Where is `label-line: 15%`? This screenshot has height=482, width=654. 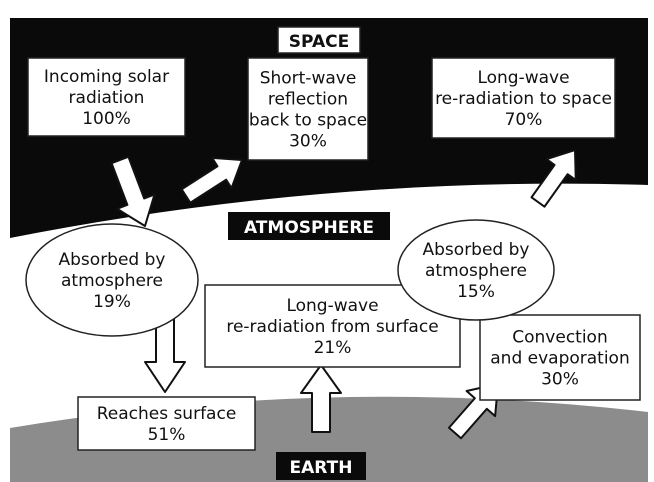
label-line: 15% is located at coordinates (476, 292).